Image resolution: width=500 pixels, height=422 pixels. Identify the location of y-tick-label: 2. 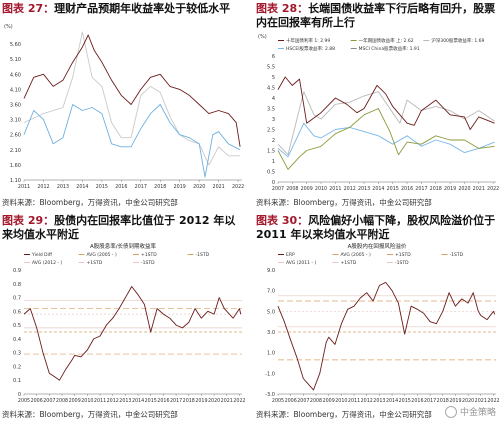
(273, 141).